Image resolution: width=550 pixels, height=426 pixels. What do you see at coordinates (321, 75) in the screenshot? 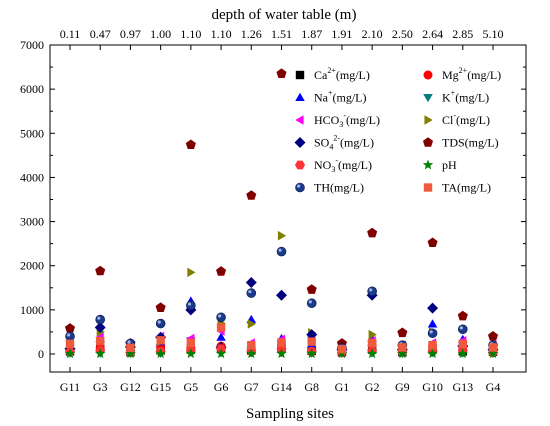
I see `legend-label-main: Ca` at bounding box center [321, 75].